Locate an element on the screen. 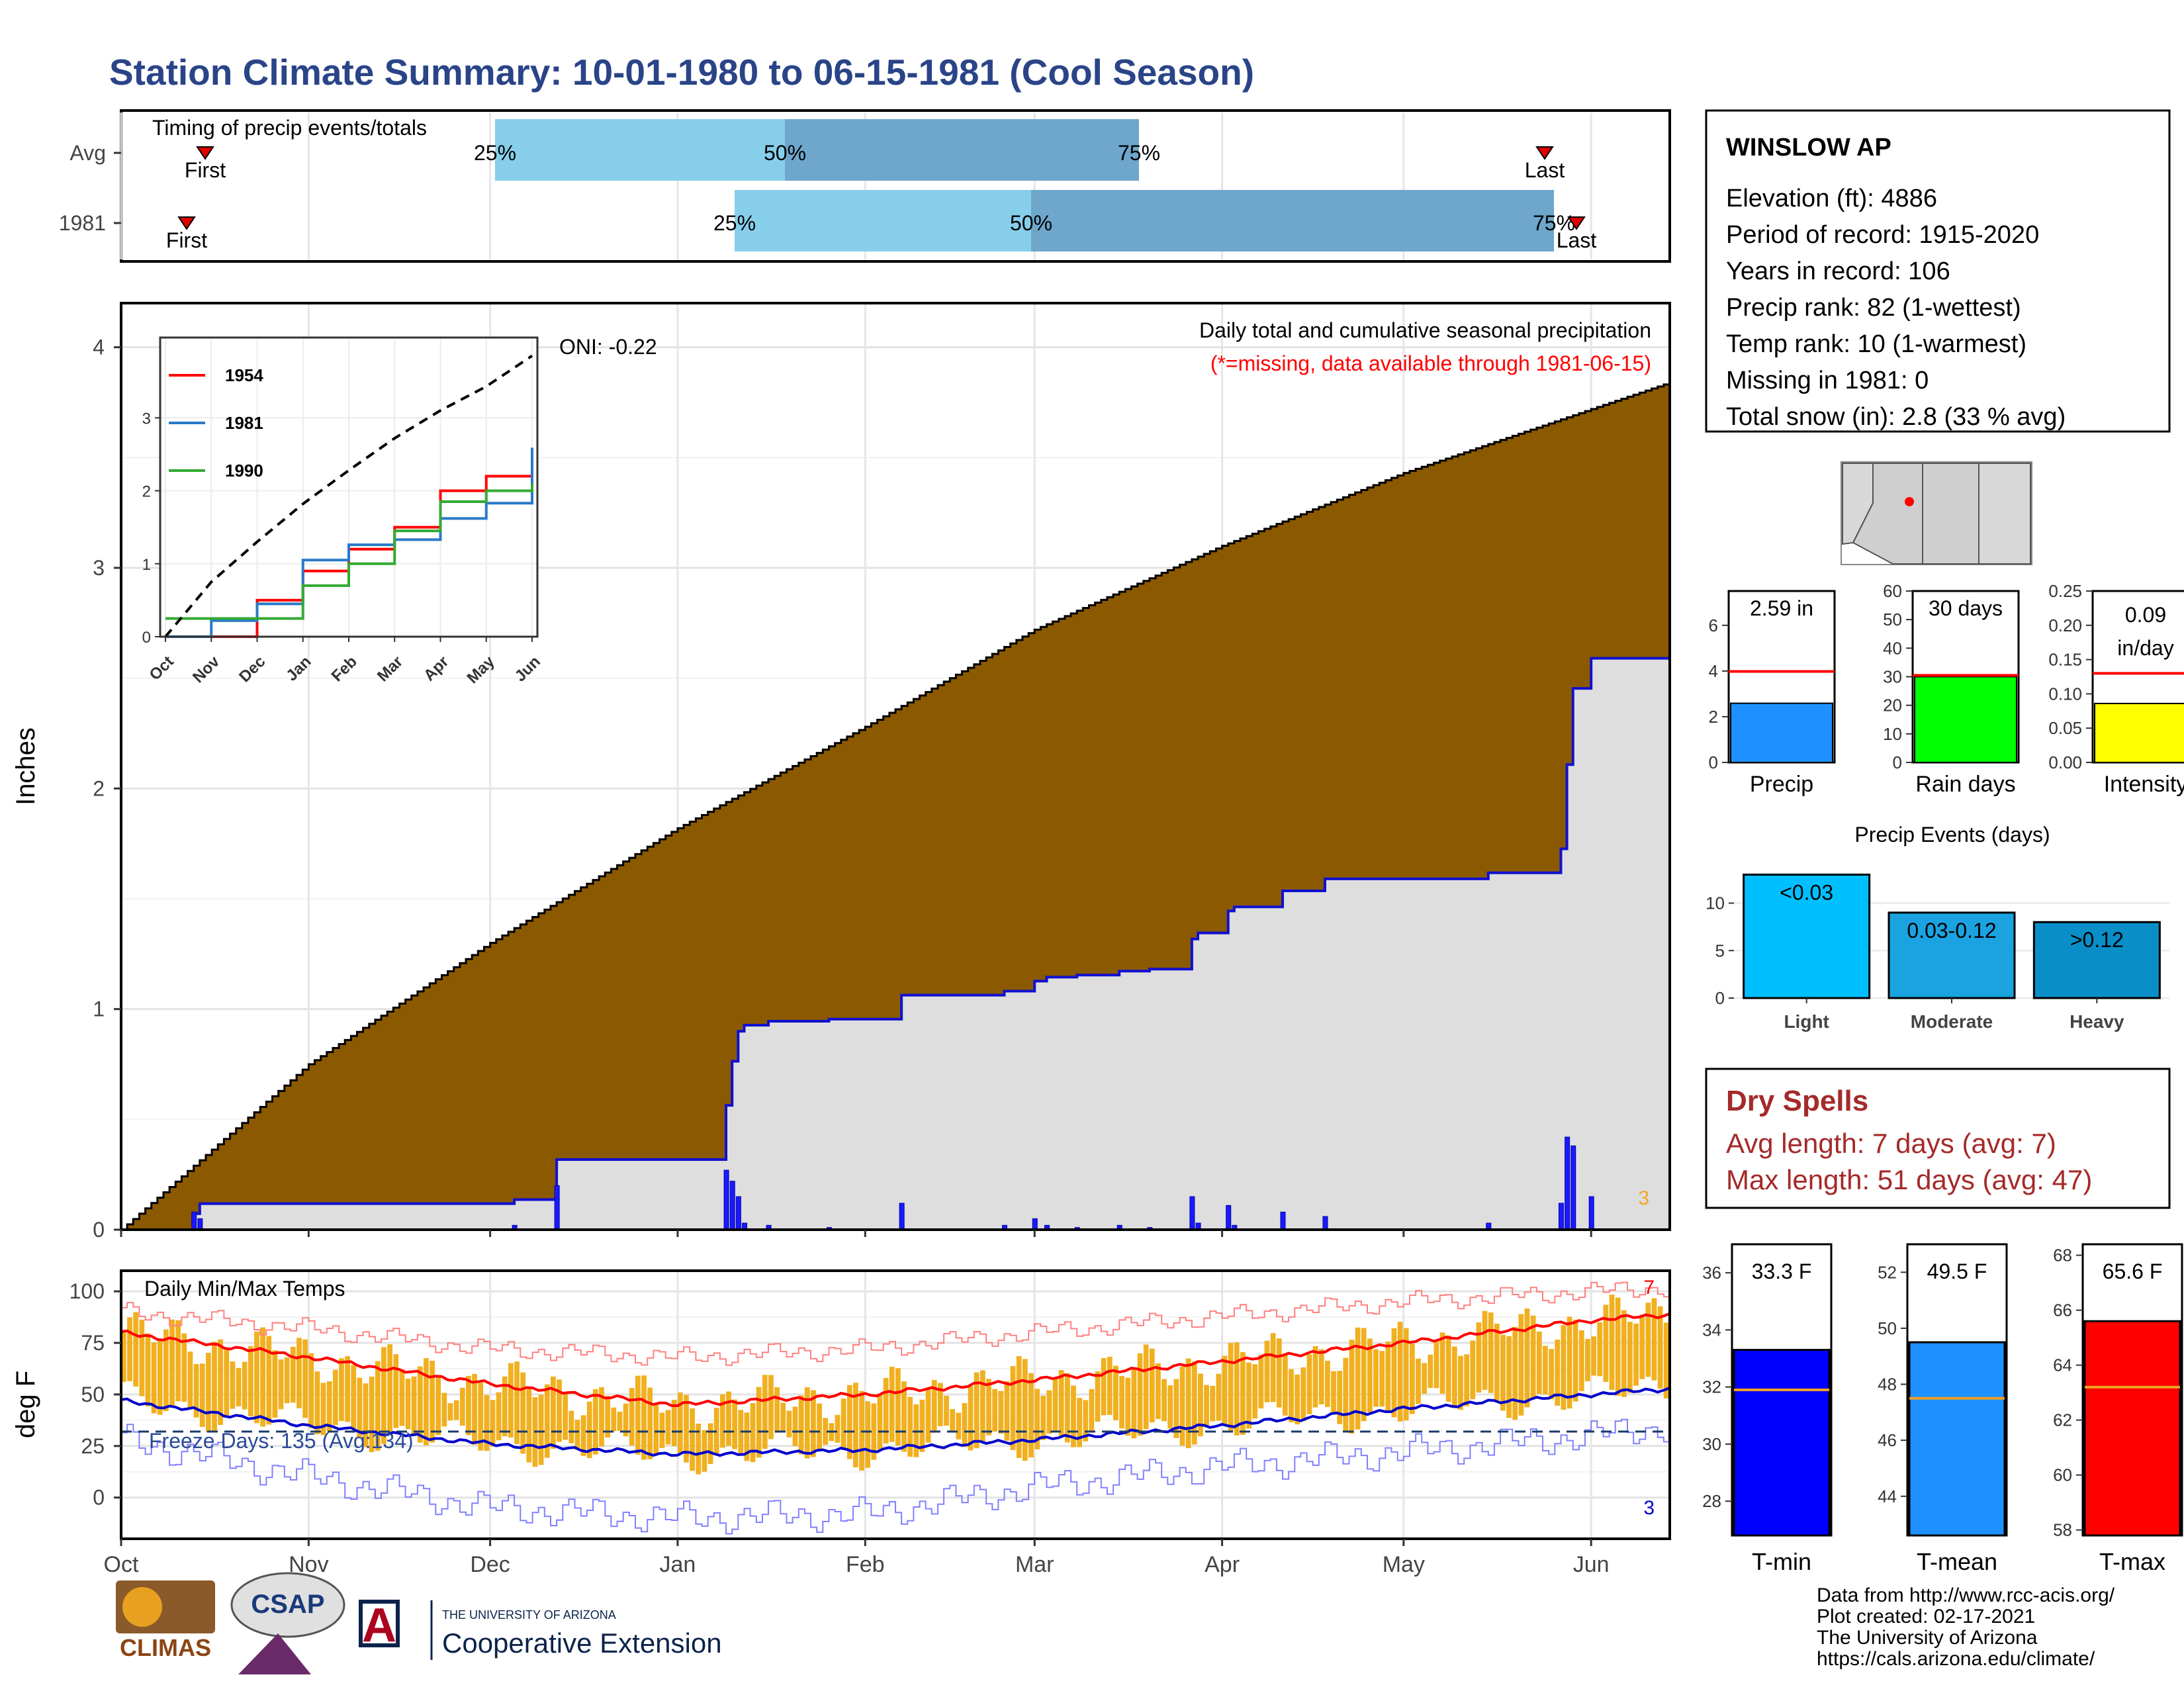  map-texas is located at coordinates (2005, 514).